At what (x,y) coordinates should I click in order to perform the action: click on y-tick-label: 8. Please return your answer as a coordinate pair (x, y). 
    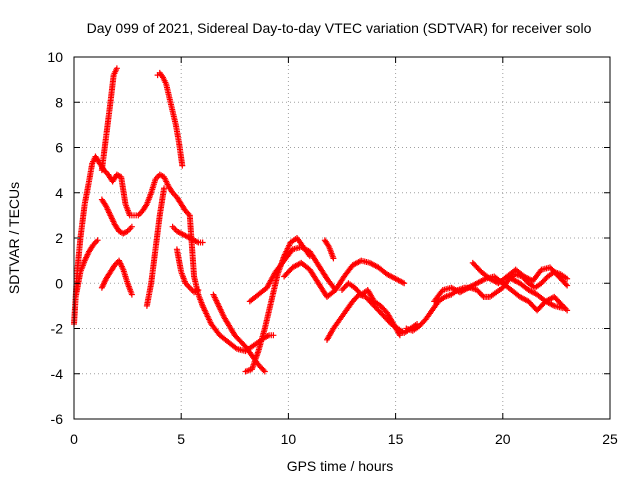
    Looking at the image, I should click on (59, 102).